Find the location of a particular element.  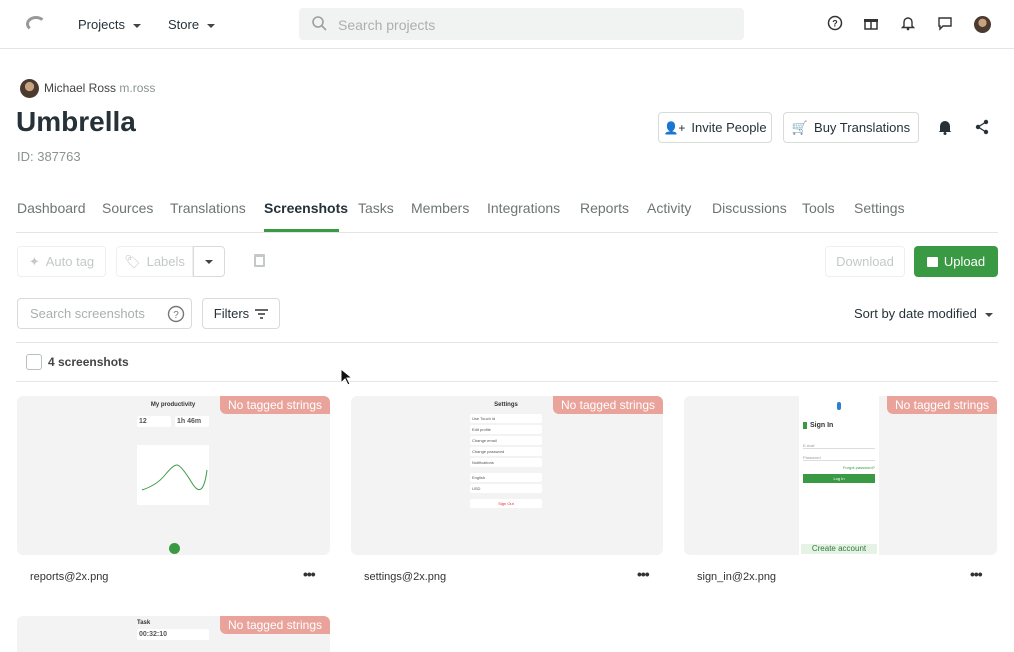

delete-trash-icon is located at coordinates (259, 260).